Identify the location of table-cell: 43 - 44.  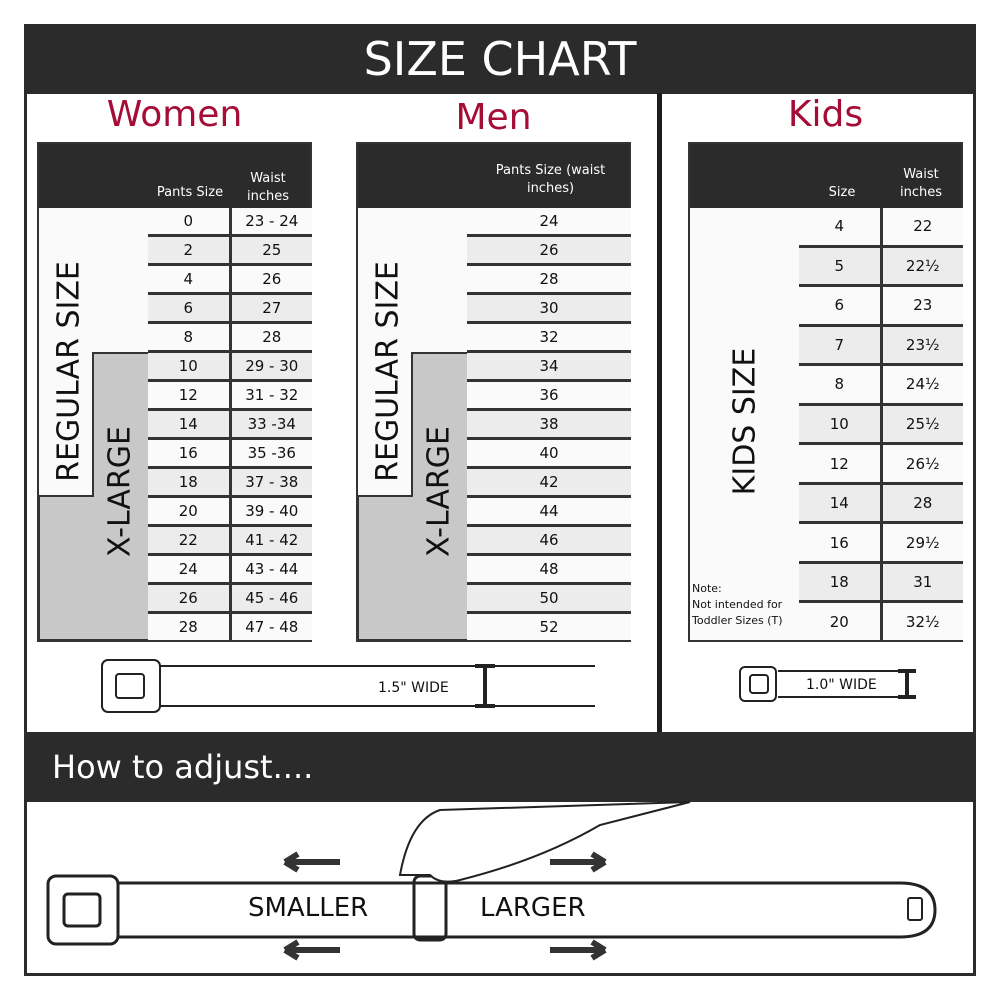
(271, 569).